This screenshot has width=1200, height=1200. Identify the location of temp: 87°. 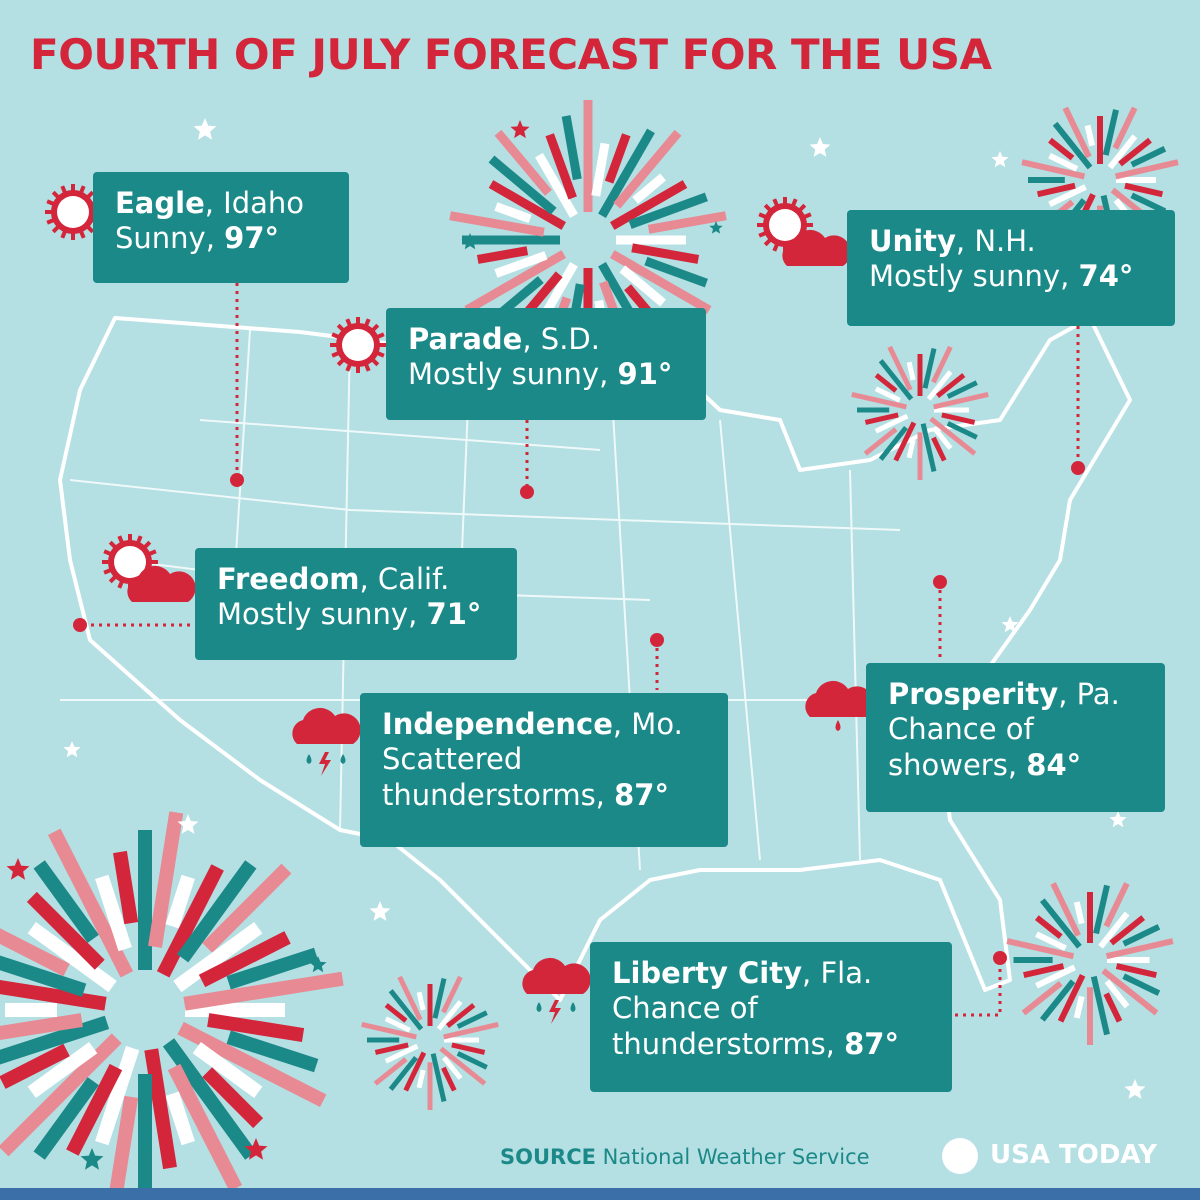
(641, 794).